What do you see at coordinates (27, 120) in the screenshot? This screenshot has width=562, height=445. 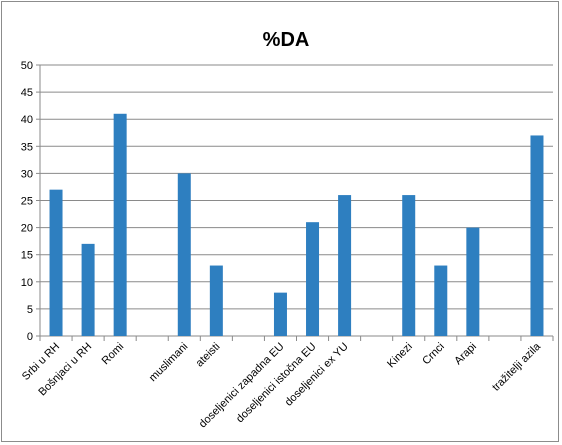 I see `y-tick-label: 40` at bounding box center [27, 120].